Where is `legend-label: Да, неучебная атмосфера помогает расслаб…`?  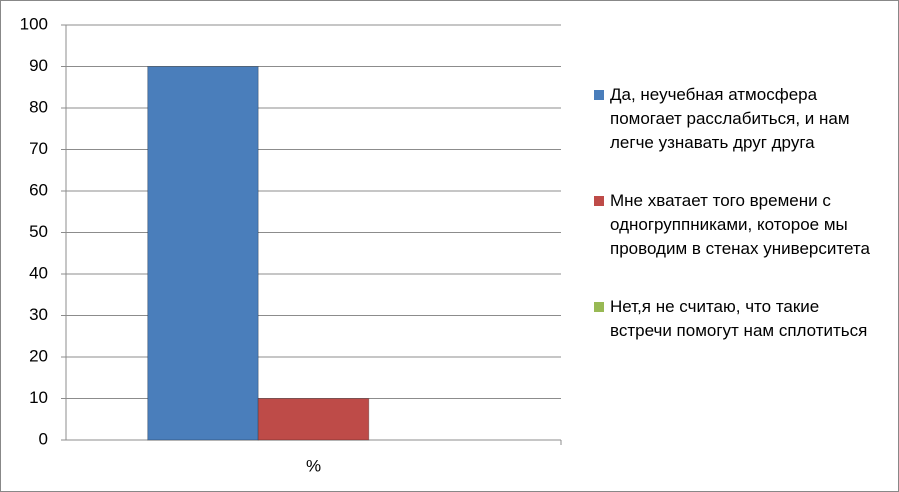 legend-label: Да, неучебная атмосфера помогает расслаб… is located at coordinates (730, 118).